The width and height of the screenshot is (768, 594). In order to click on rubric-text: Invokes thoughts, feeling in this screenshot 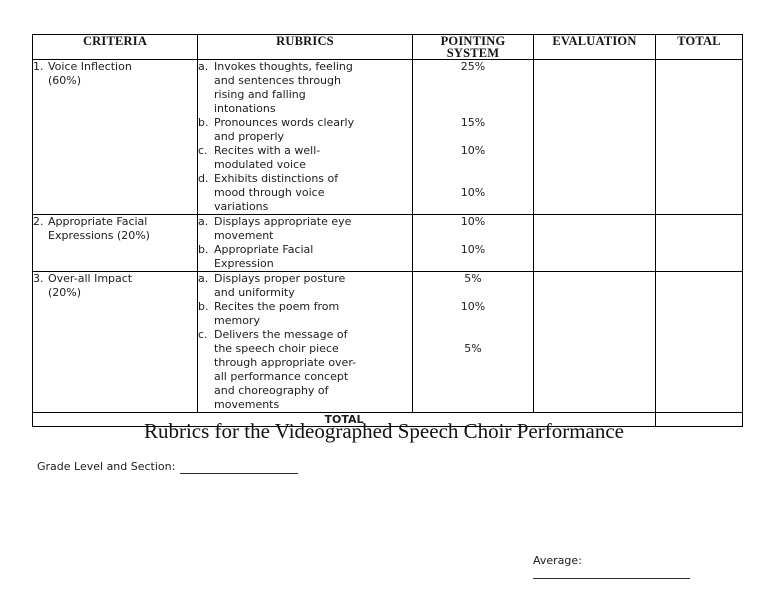, I will do `click(283, 66)`.